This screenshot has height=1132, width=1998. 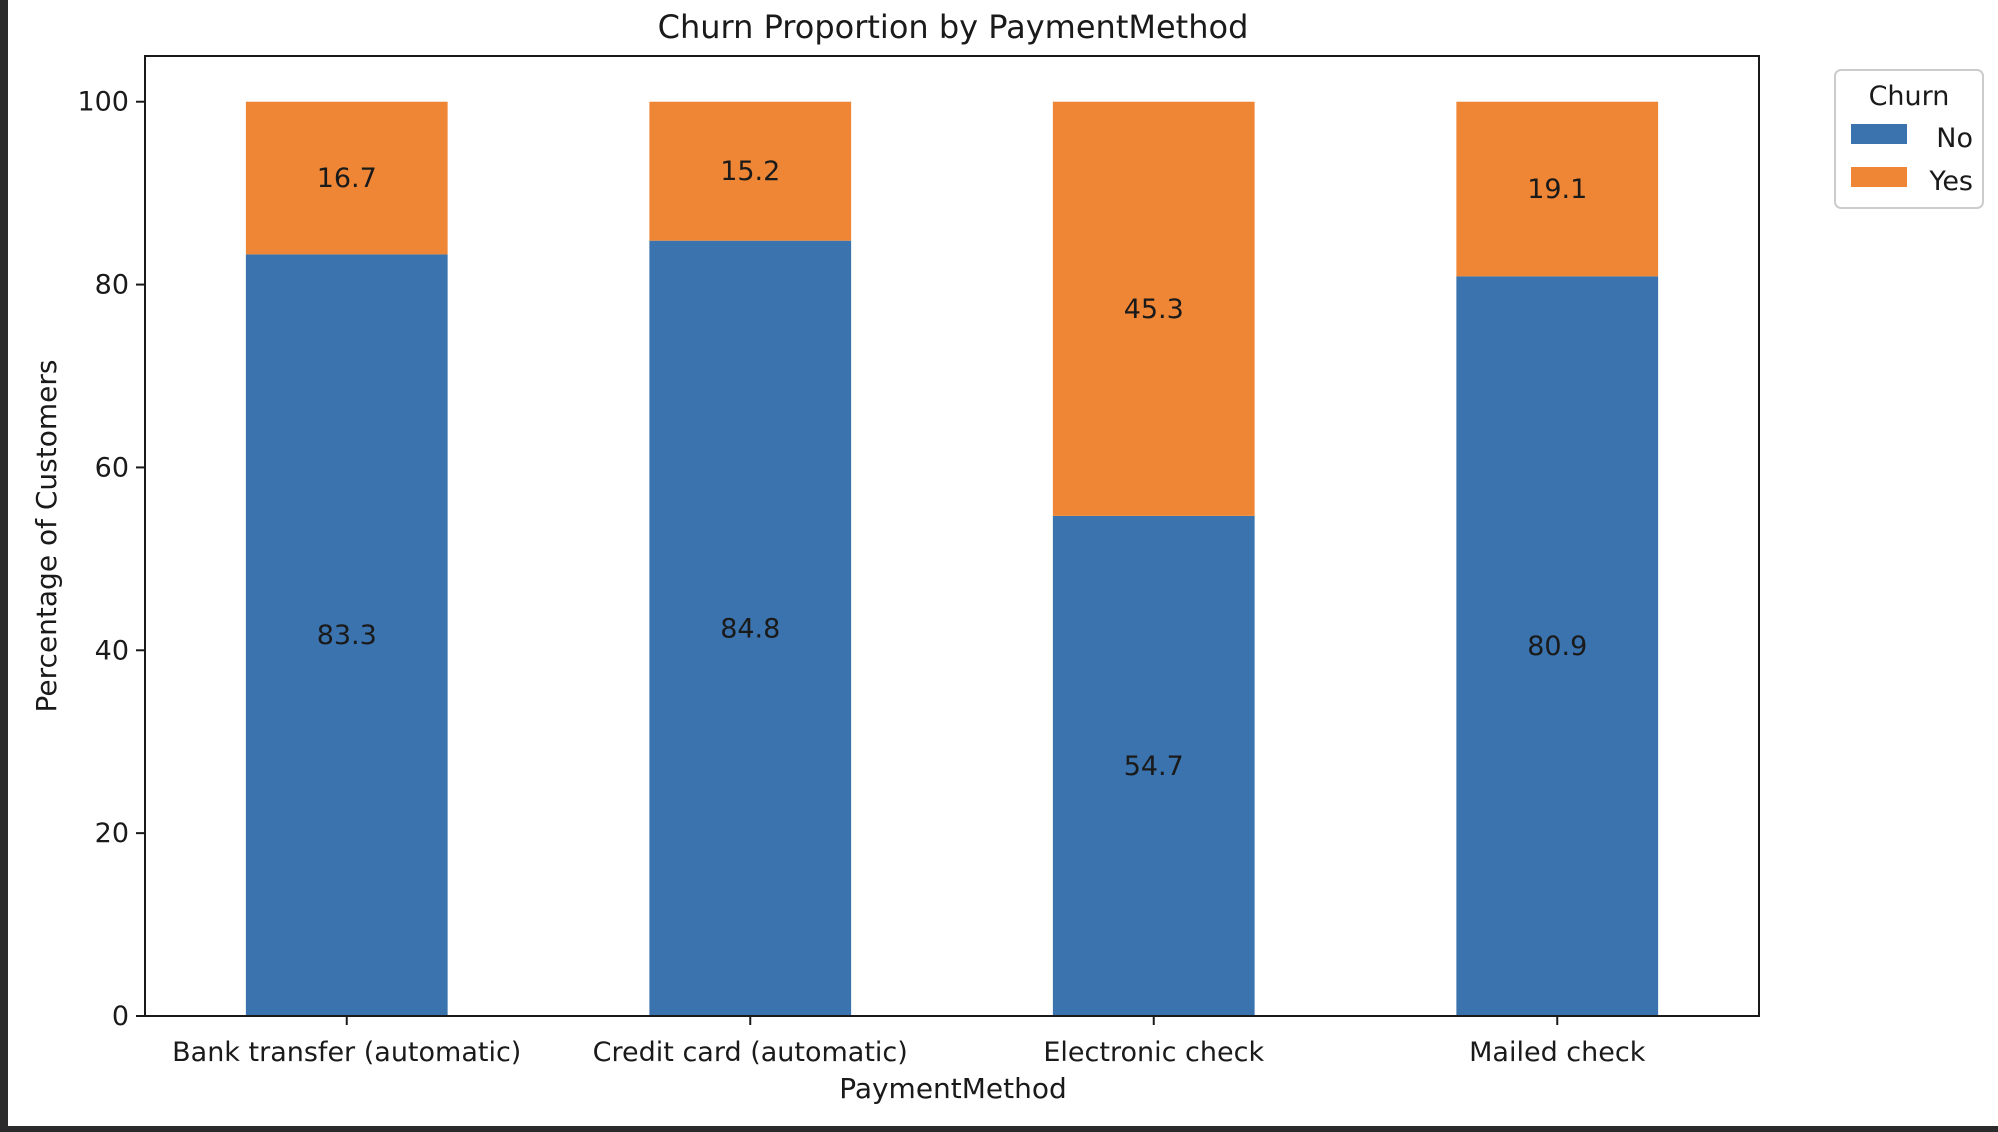 What do you see at coordinates (112, 467) in the screenshot?
I see `y-tick-label: 60` at bounding box center [112, 467].